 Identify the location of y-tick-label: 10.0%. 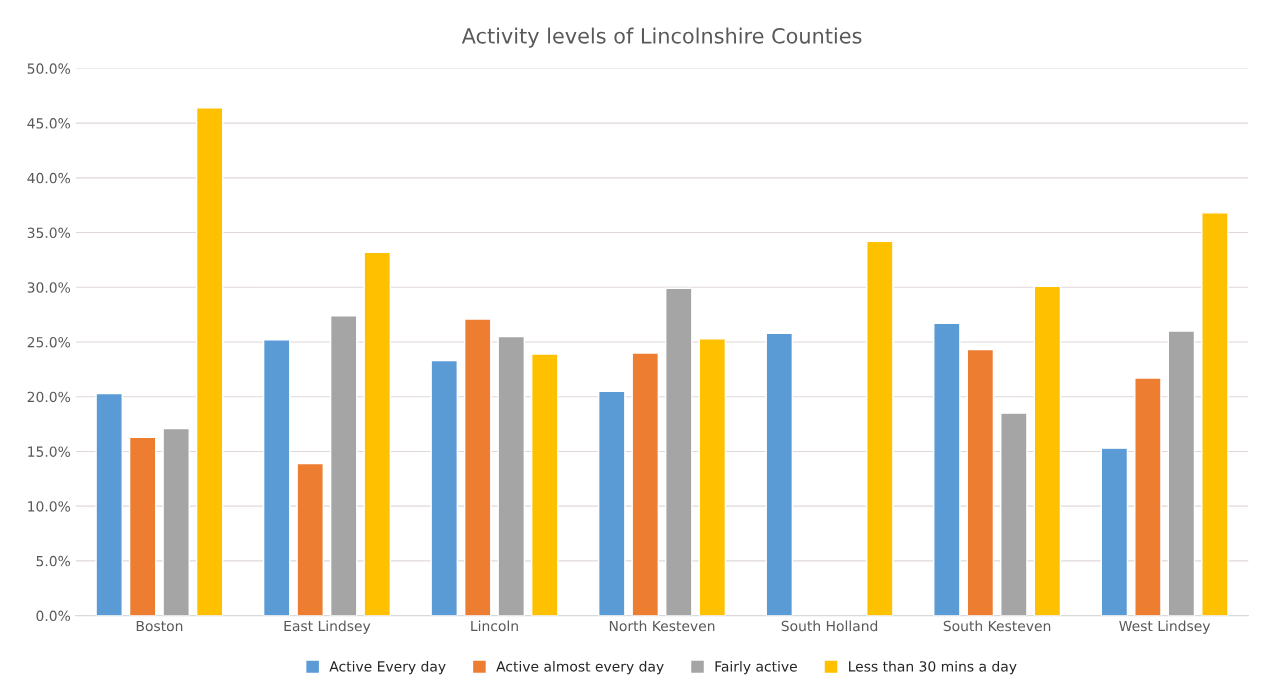
(49, 506).